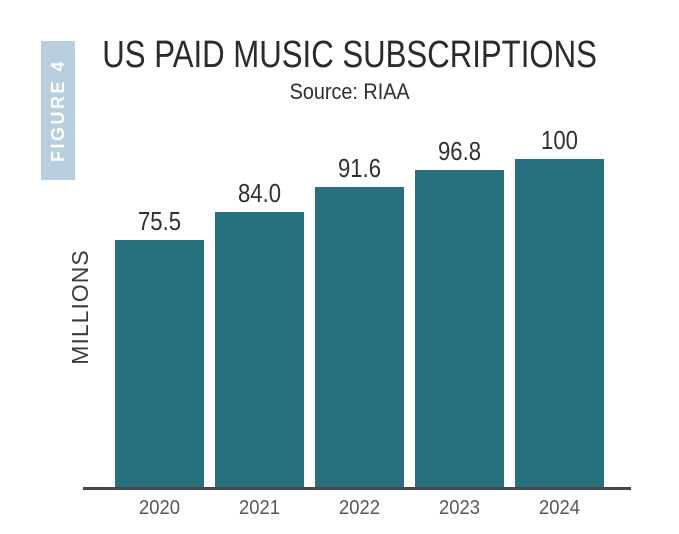 This screenshot has width=679, height=534. What do you see at coordinates (459, 508) in the screenshot?
I see `x-tick-2023: 2023` at bounding box center [459, 508].